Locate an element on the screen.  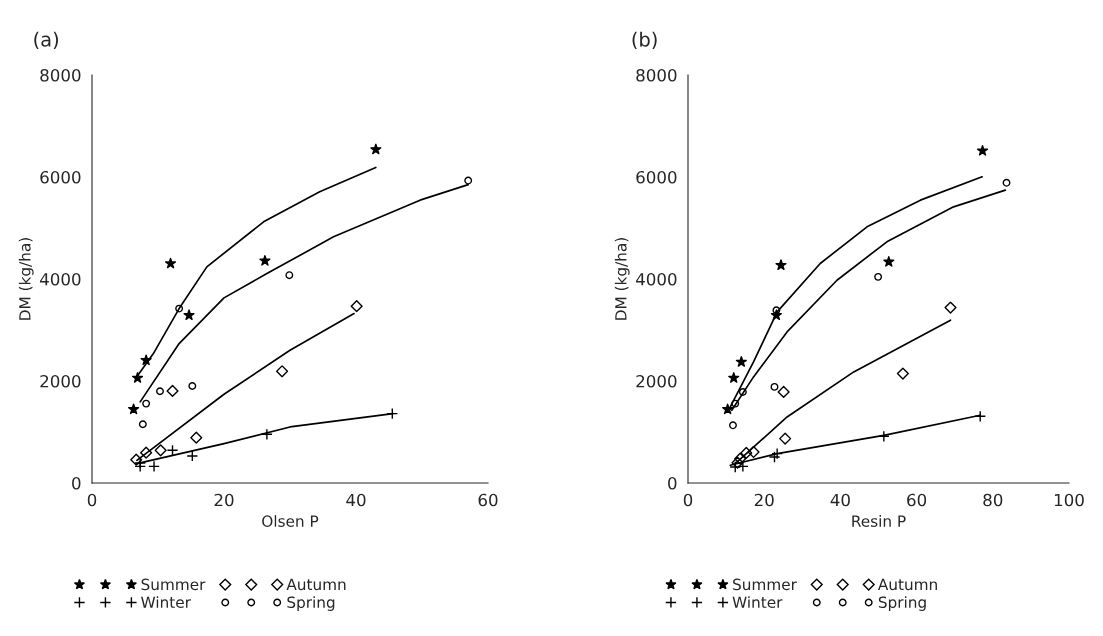
chart-title: (b) is located at coordinates (644, 40).